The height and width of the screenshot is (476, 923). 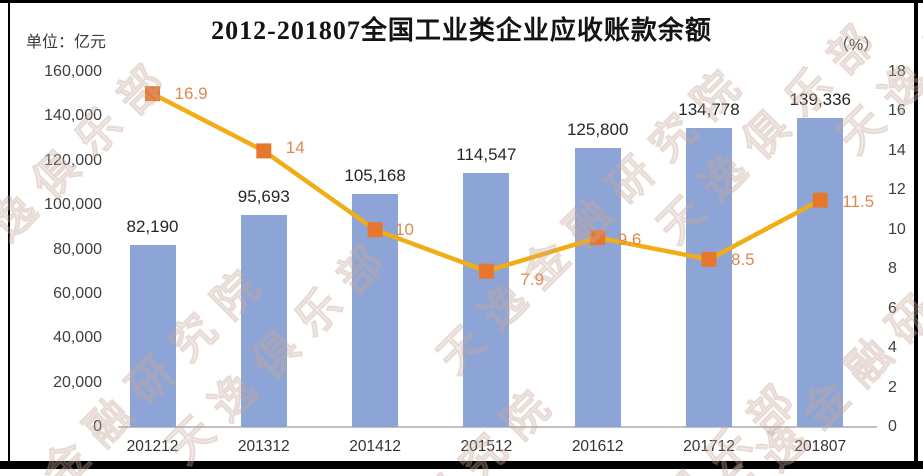 What do you see at coordinates (77, 382) in the screenshot?
I see `left-axis-tick-label: 20,000` at bounding box center [77, 382].